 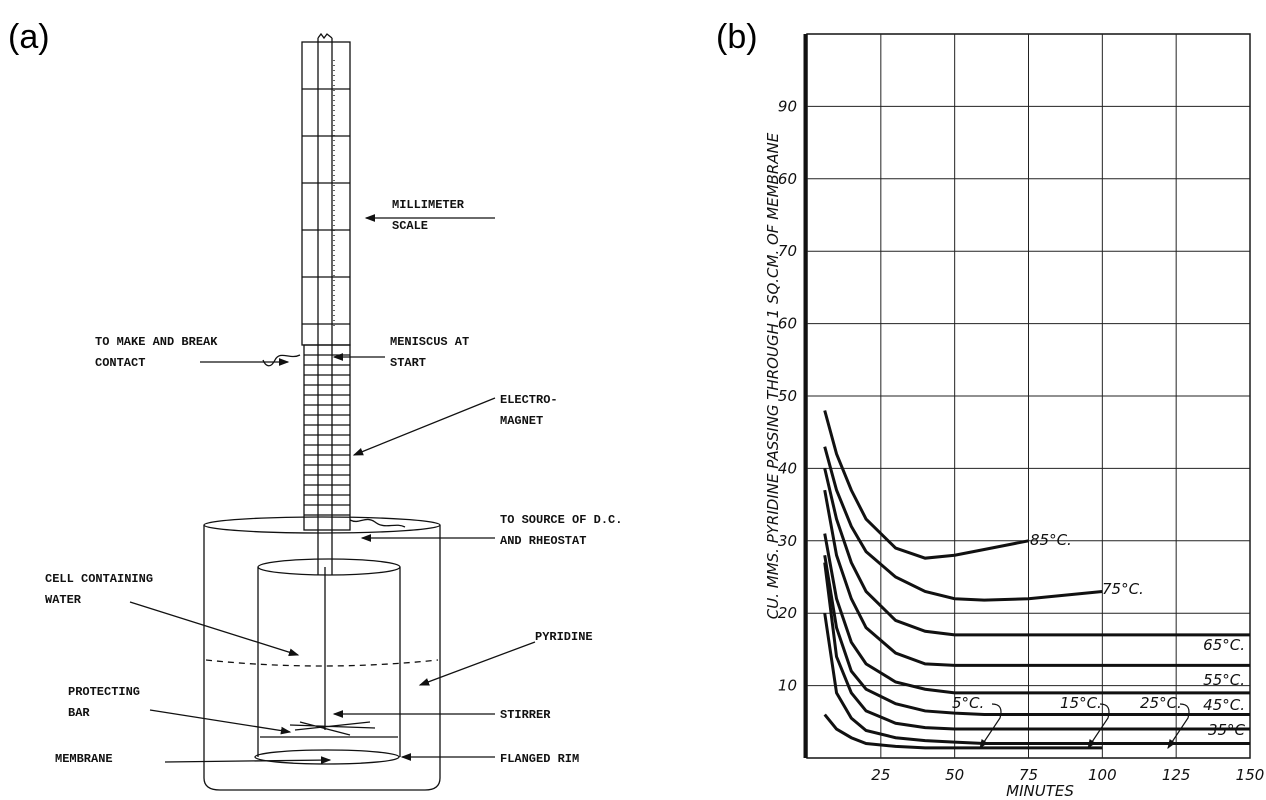 I want to click on diagram-label: MILLIMETER, so click(x=428, y=205).